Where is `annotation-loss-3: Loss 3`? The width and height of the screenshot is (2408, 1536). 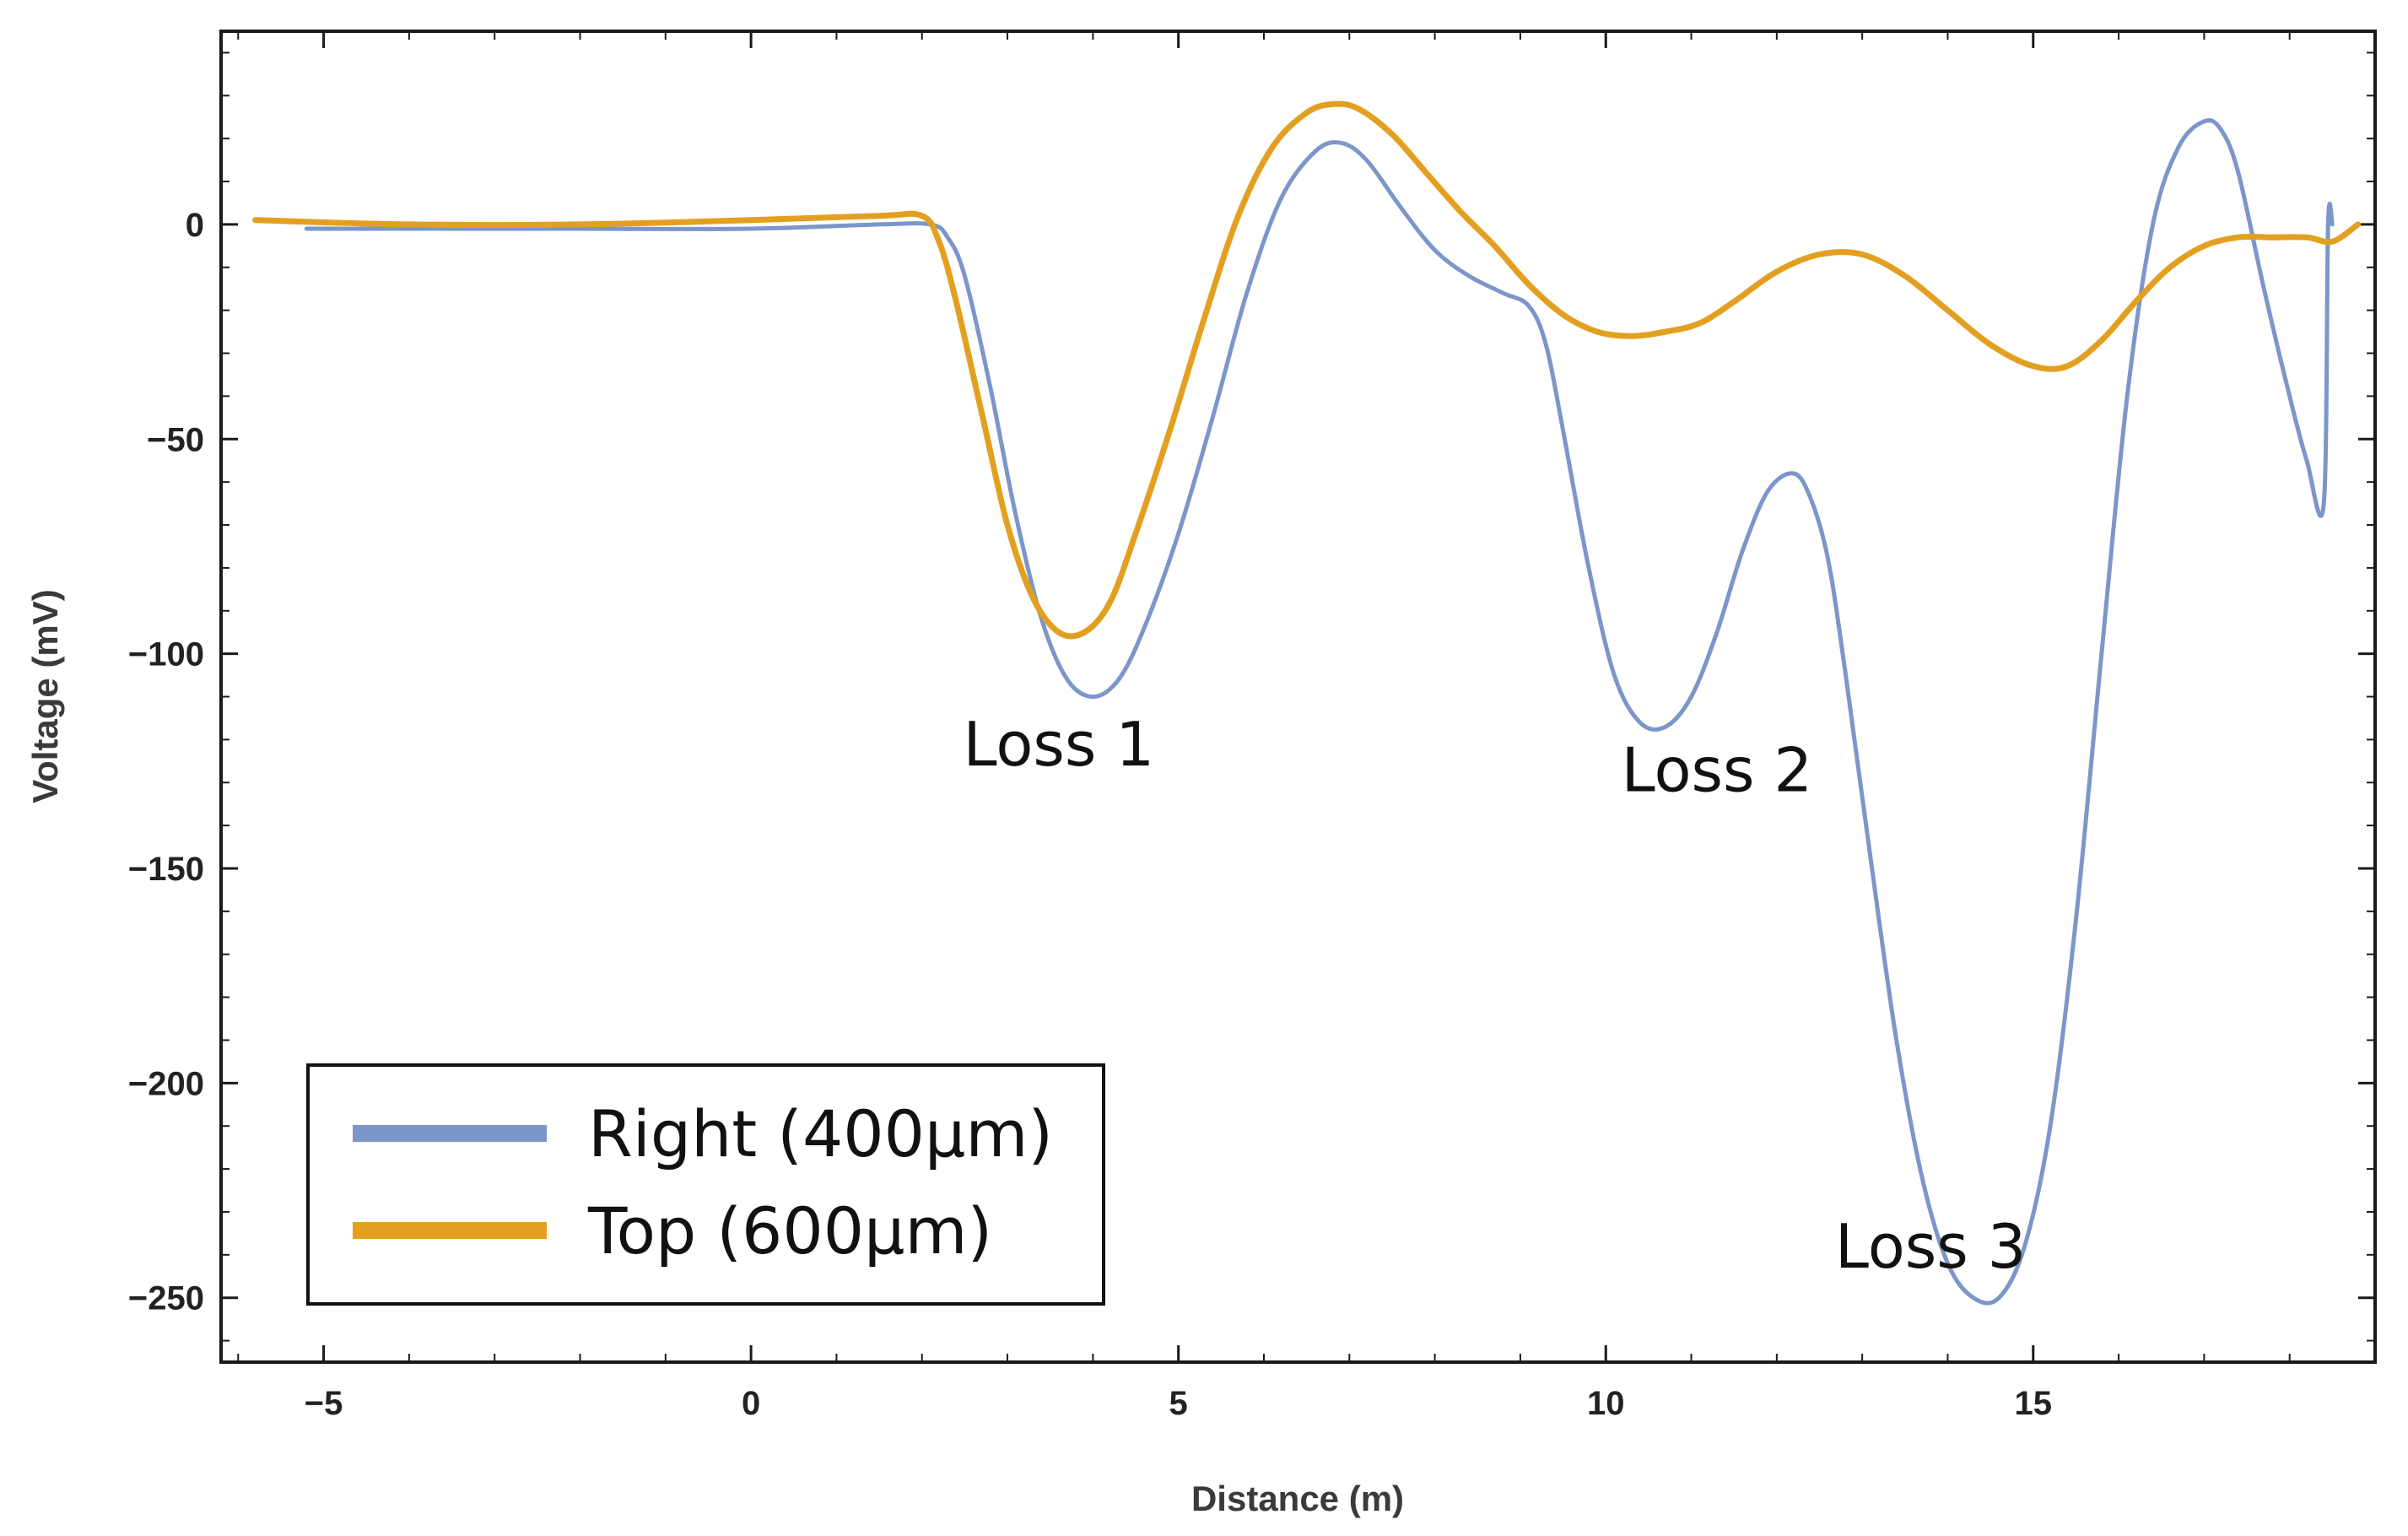
annotation-loss-3: Loss 3 is located at coordinates (1931, 1246).